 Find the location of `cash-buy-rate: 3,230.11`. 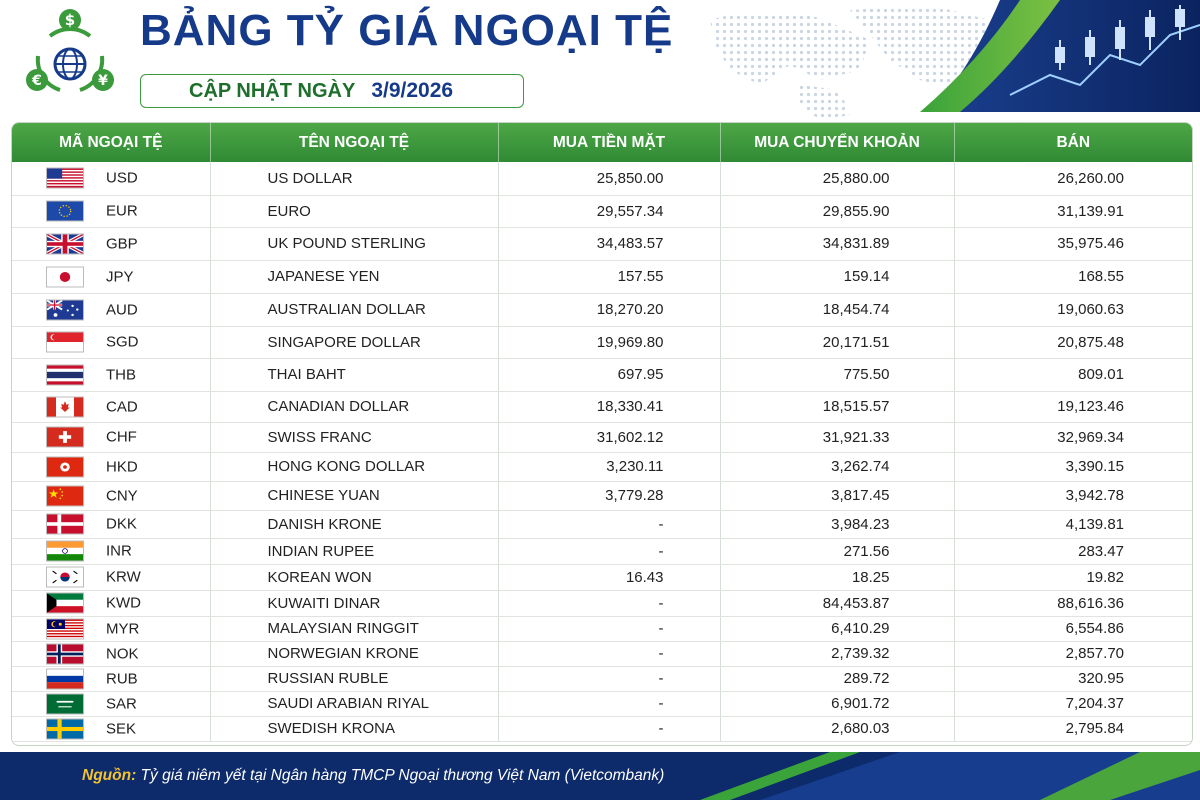

cash-buy-rate: 3,230.11 is located at coordinates (609, 467).